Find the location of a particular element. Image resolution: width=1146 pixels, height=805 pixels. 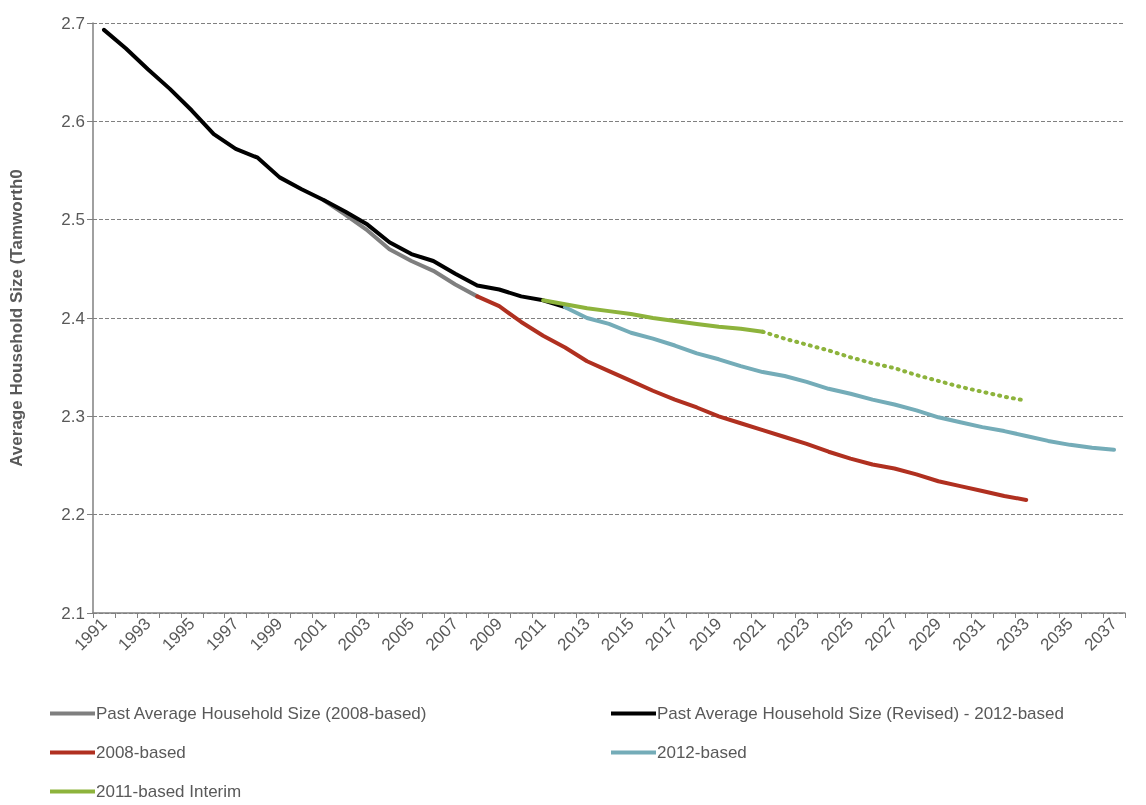

legend-label: Past Average Household Size (Revised) - 2012-based is located at coordinates (860, 713).